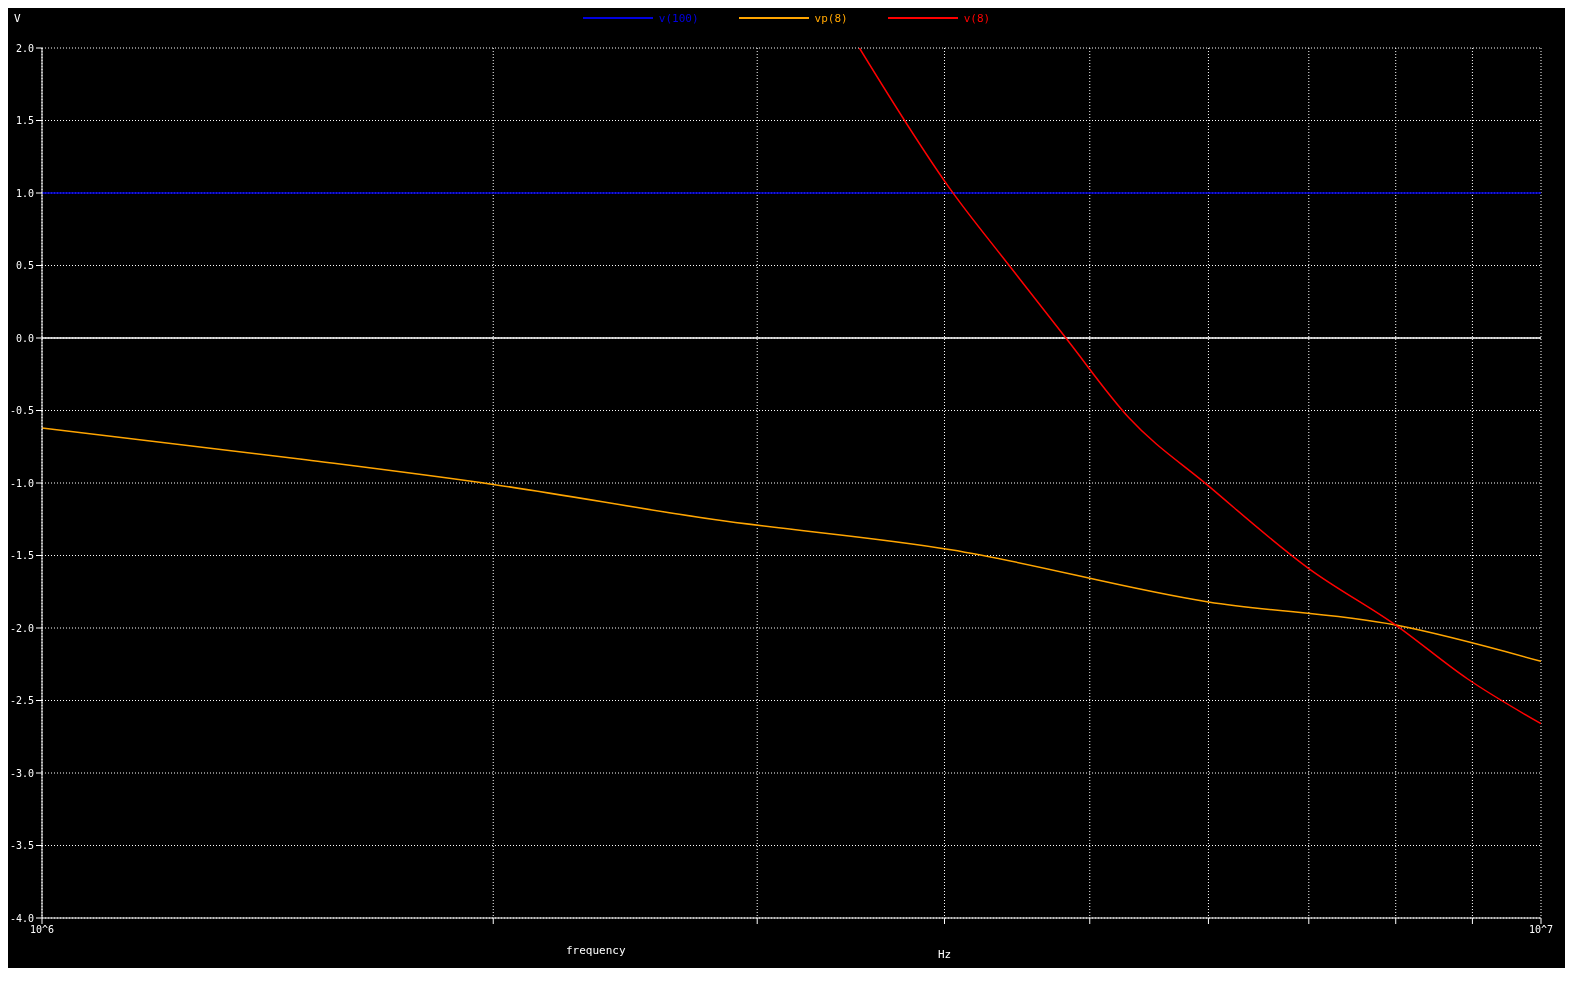 This screenshot has width=1573, height=983. What do you see at coordinates (24, 266) in the screenshot?
I see `y-tick-label: 0.5` at bounding box center [24, 266].